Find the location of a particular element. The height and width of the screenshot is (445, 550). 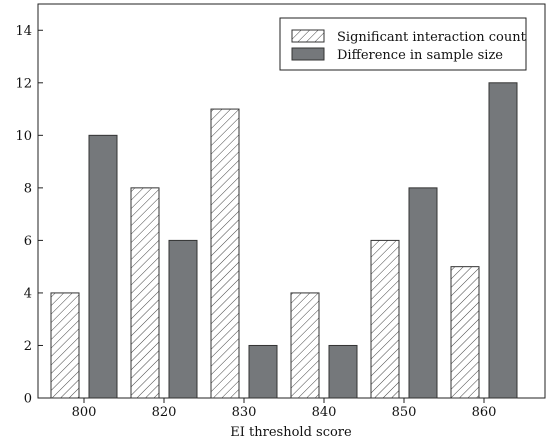

x-tick-label: 850 is located at coordinates (404, 412).